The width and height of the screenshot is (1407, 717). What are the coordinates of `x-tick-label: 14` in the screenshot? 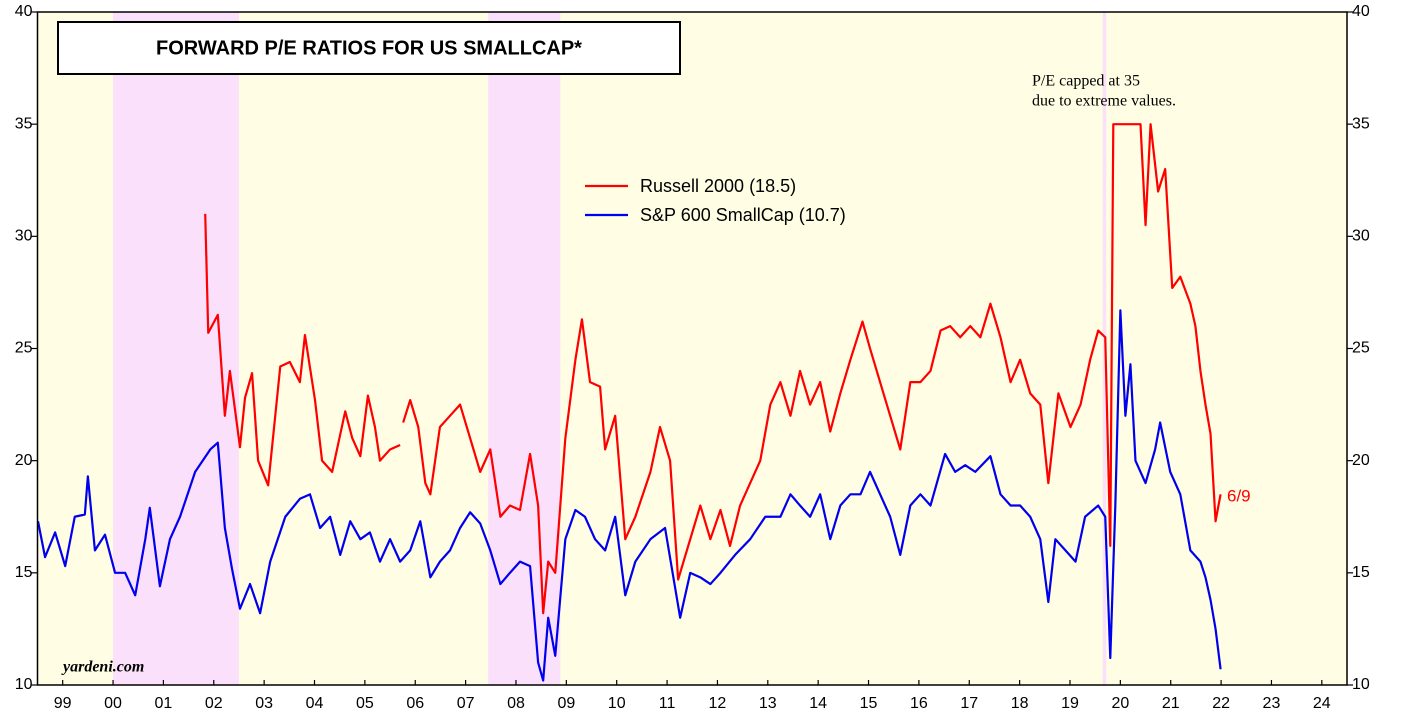 It's located at (818, 703).